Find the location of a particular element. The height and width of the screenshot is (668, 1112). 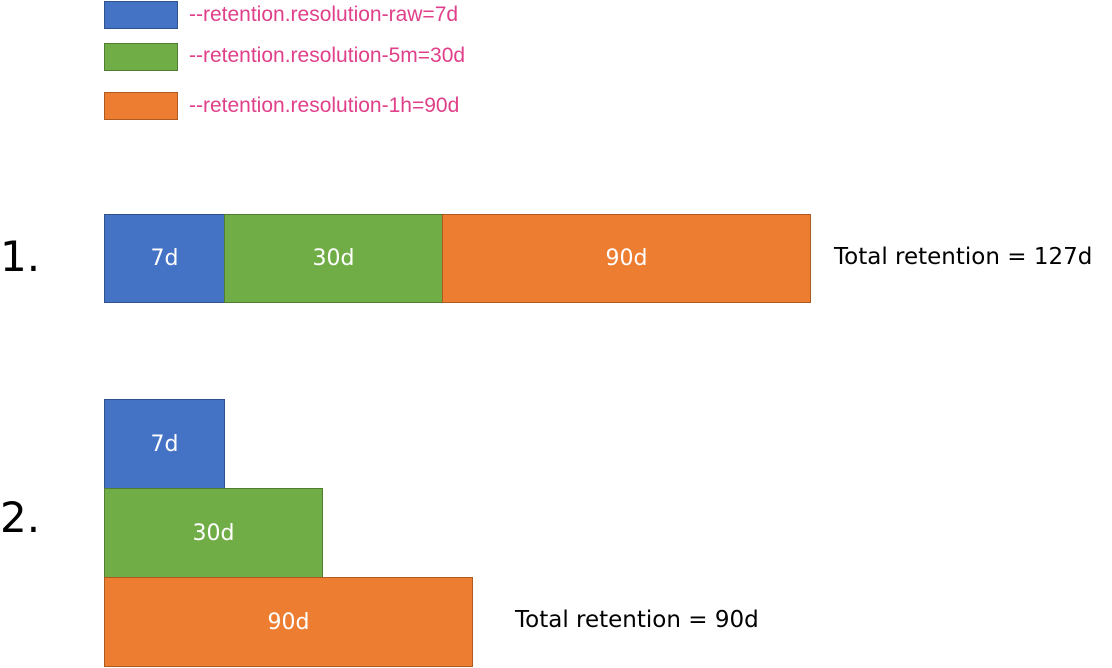

legend-swatch-5m is located at coordinates (141, 57).